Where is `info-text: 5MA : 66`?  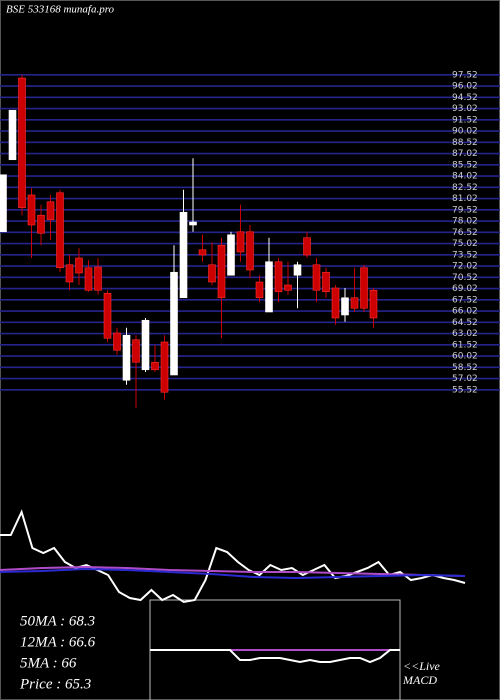
info-text: 5MA : 66 is located at coordinates (48, 663).